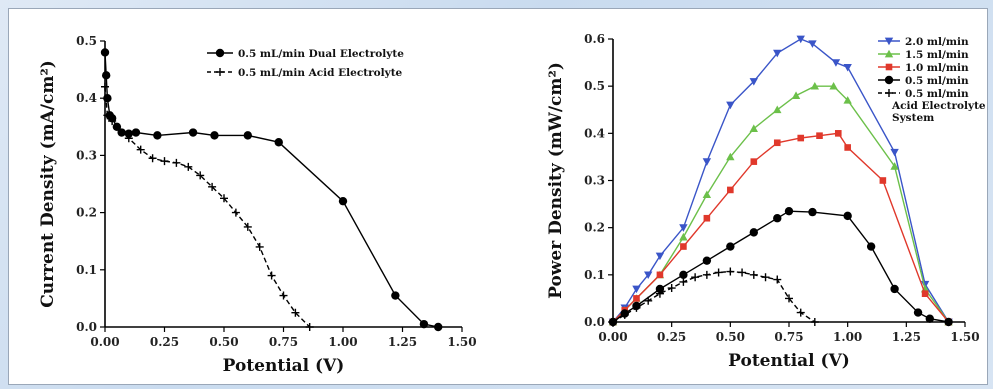  What do you see at coordinates (461, 342) in the screenshot?
I see `x-tick-label: 1.50` at bounding box center [461, 342].